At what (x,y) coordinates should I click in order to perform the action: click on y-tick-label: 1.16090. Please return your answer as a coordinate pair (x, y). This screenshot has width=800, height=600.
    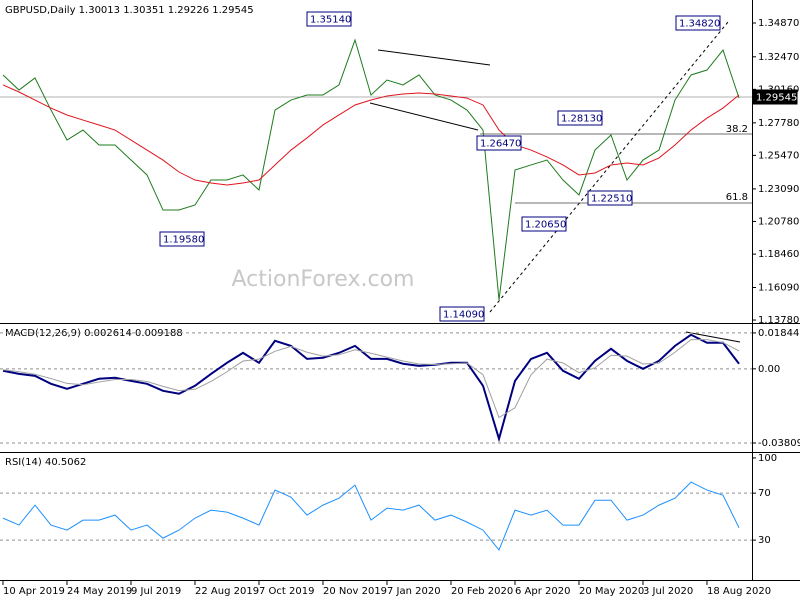
    Looking at the image, I should click on (778, 287).